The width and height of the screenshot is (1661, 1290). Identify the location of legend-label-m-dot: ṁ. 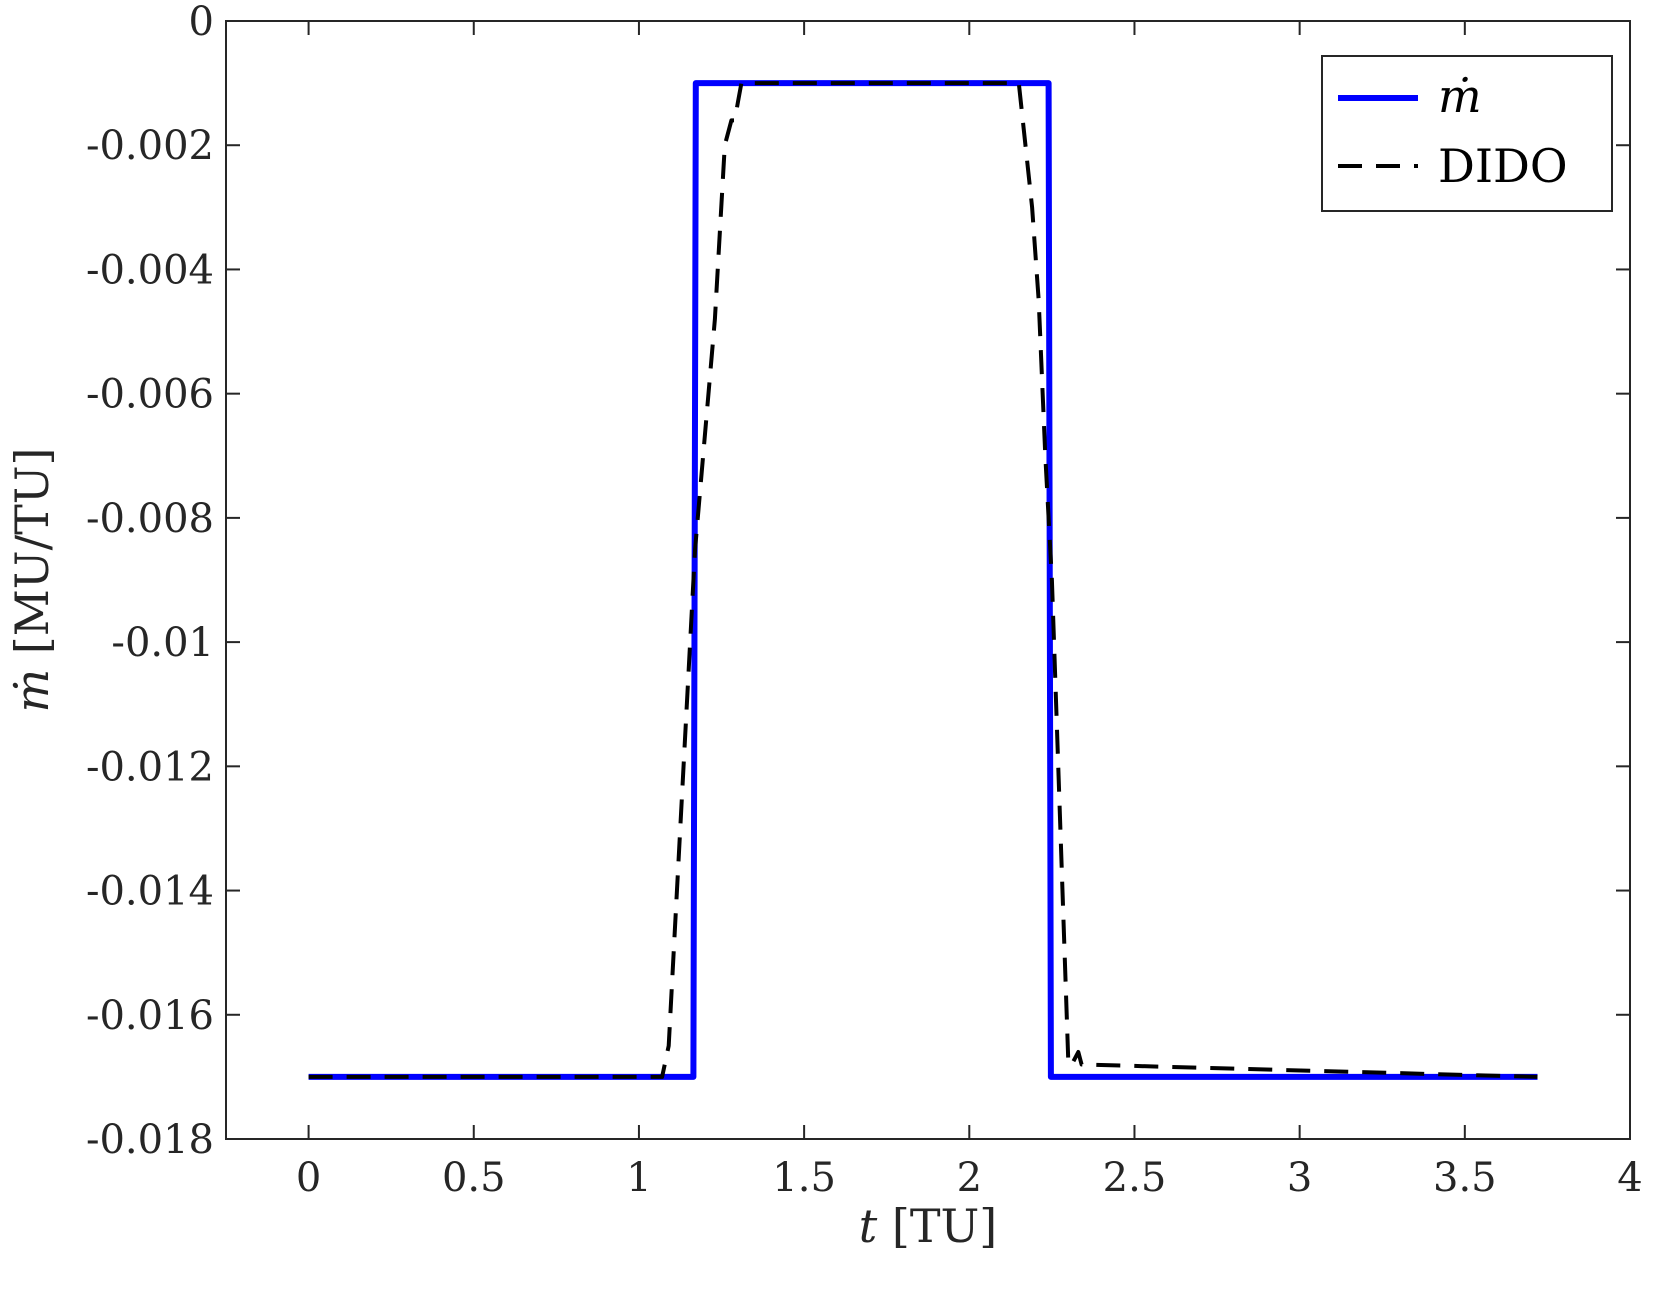
(1460, 96).